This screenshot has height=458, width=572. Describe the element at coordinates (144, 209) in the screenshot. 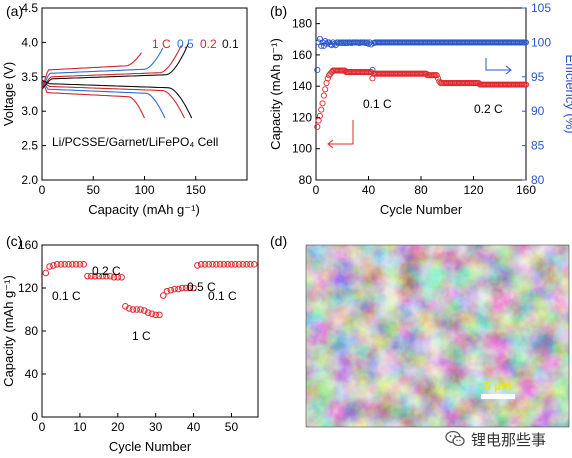

I see `chart-a-xlabel: Capacity (mAh g⁻¹)` at that location.